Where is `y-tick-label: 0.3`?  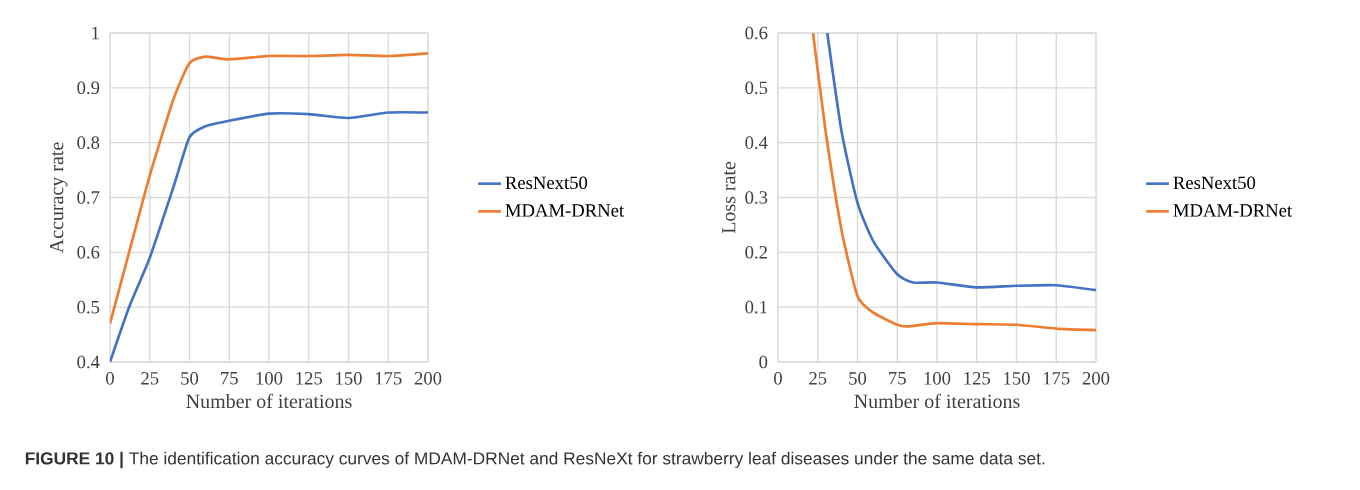 y-tick-label: 0.3 is located at coordinates (756, 197).